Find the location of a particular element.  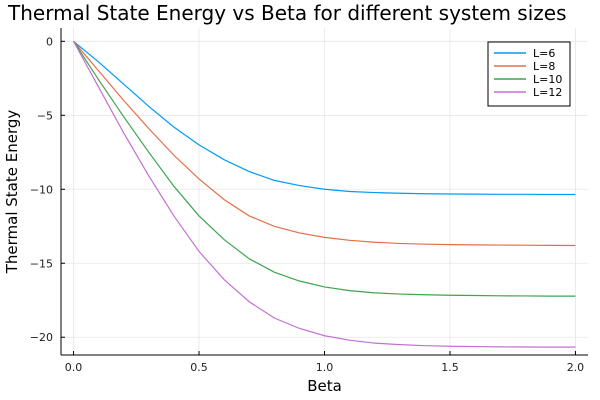

y-tick-label-1: −5 is located at coordinates (45, 115).